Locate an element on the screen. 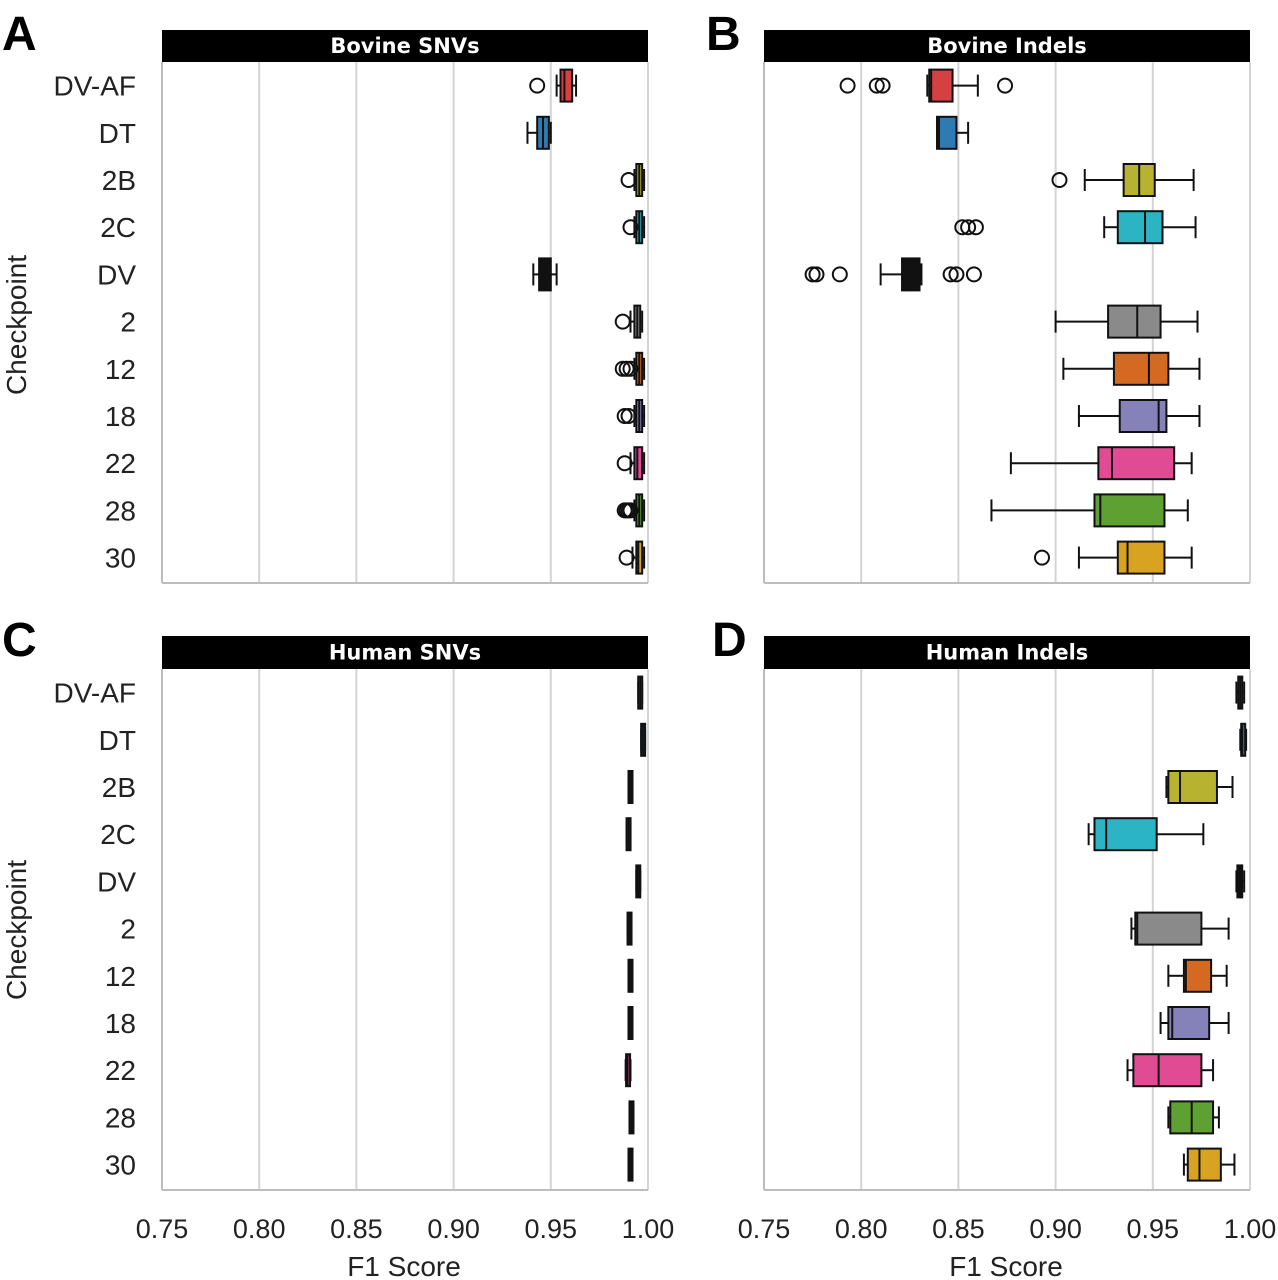  category-label: 18 is located at coordinates (120, 416).